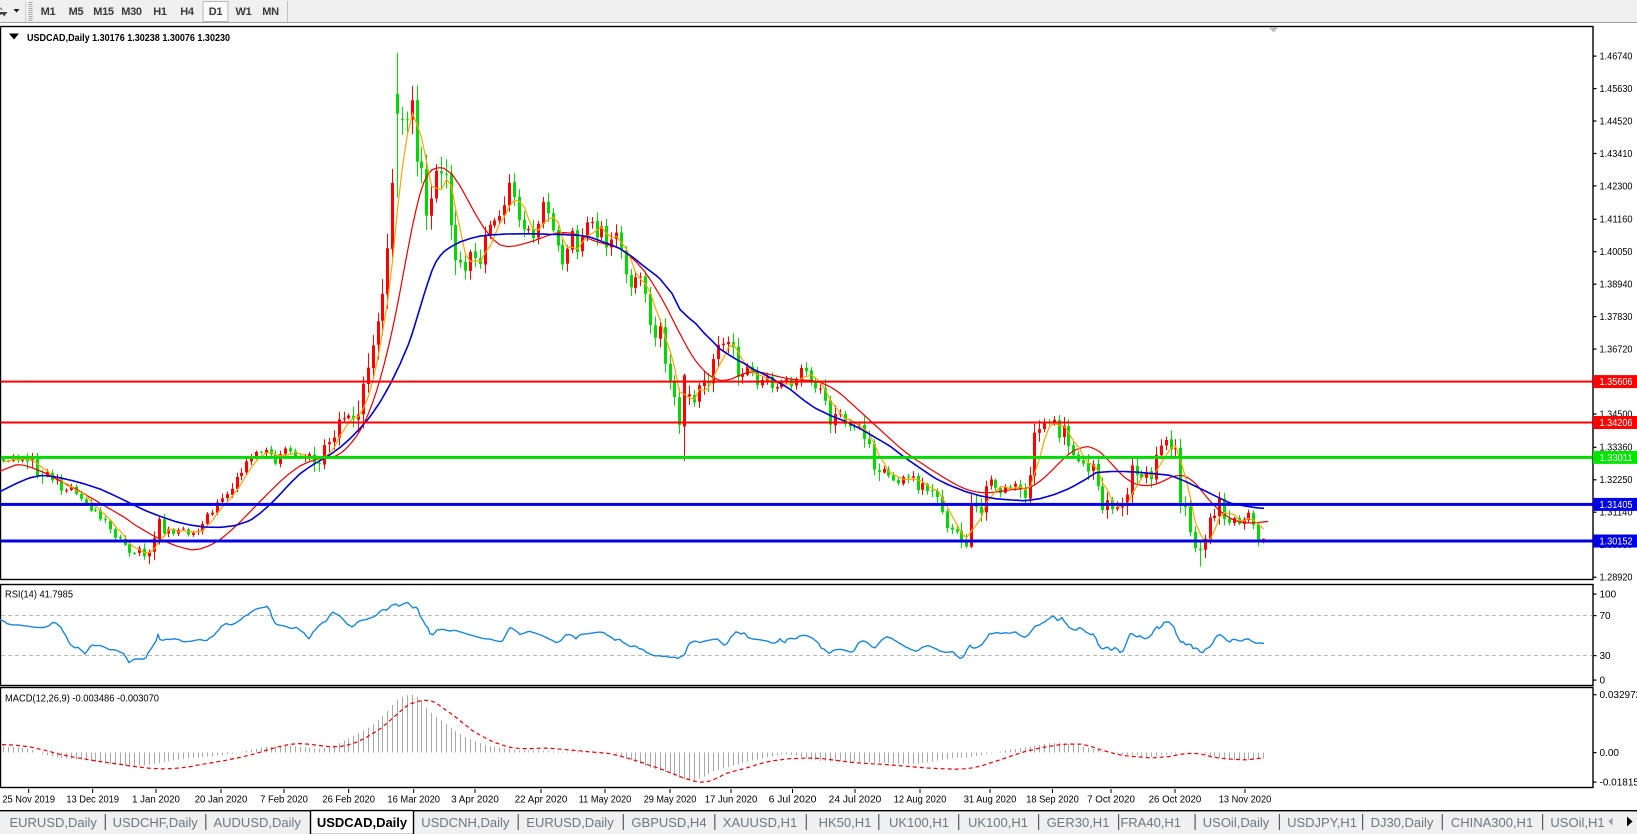 The width and height of the screenshot is (1637, 834). What do you see at coordinates (244, 12) in the screenshot?
I see `svg-text: W1` at bounding box center [244, 12].